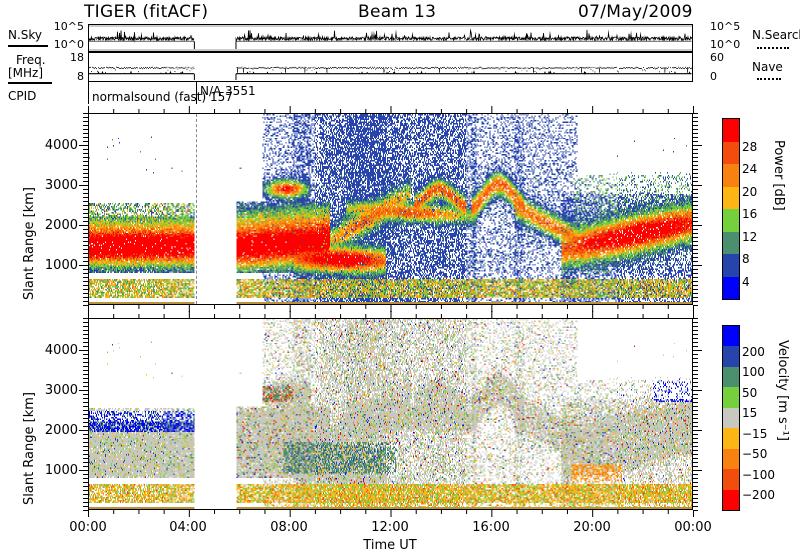  Describe the element at coordinates (30, 83) in the screenshot. I see `freq-left-legend-line` at that location.